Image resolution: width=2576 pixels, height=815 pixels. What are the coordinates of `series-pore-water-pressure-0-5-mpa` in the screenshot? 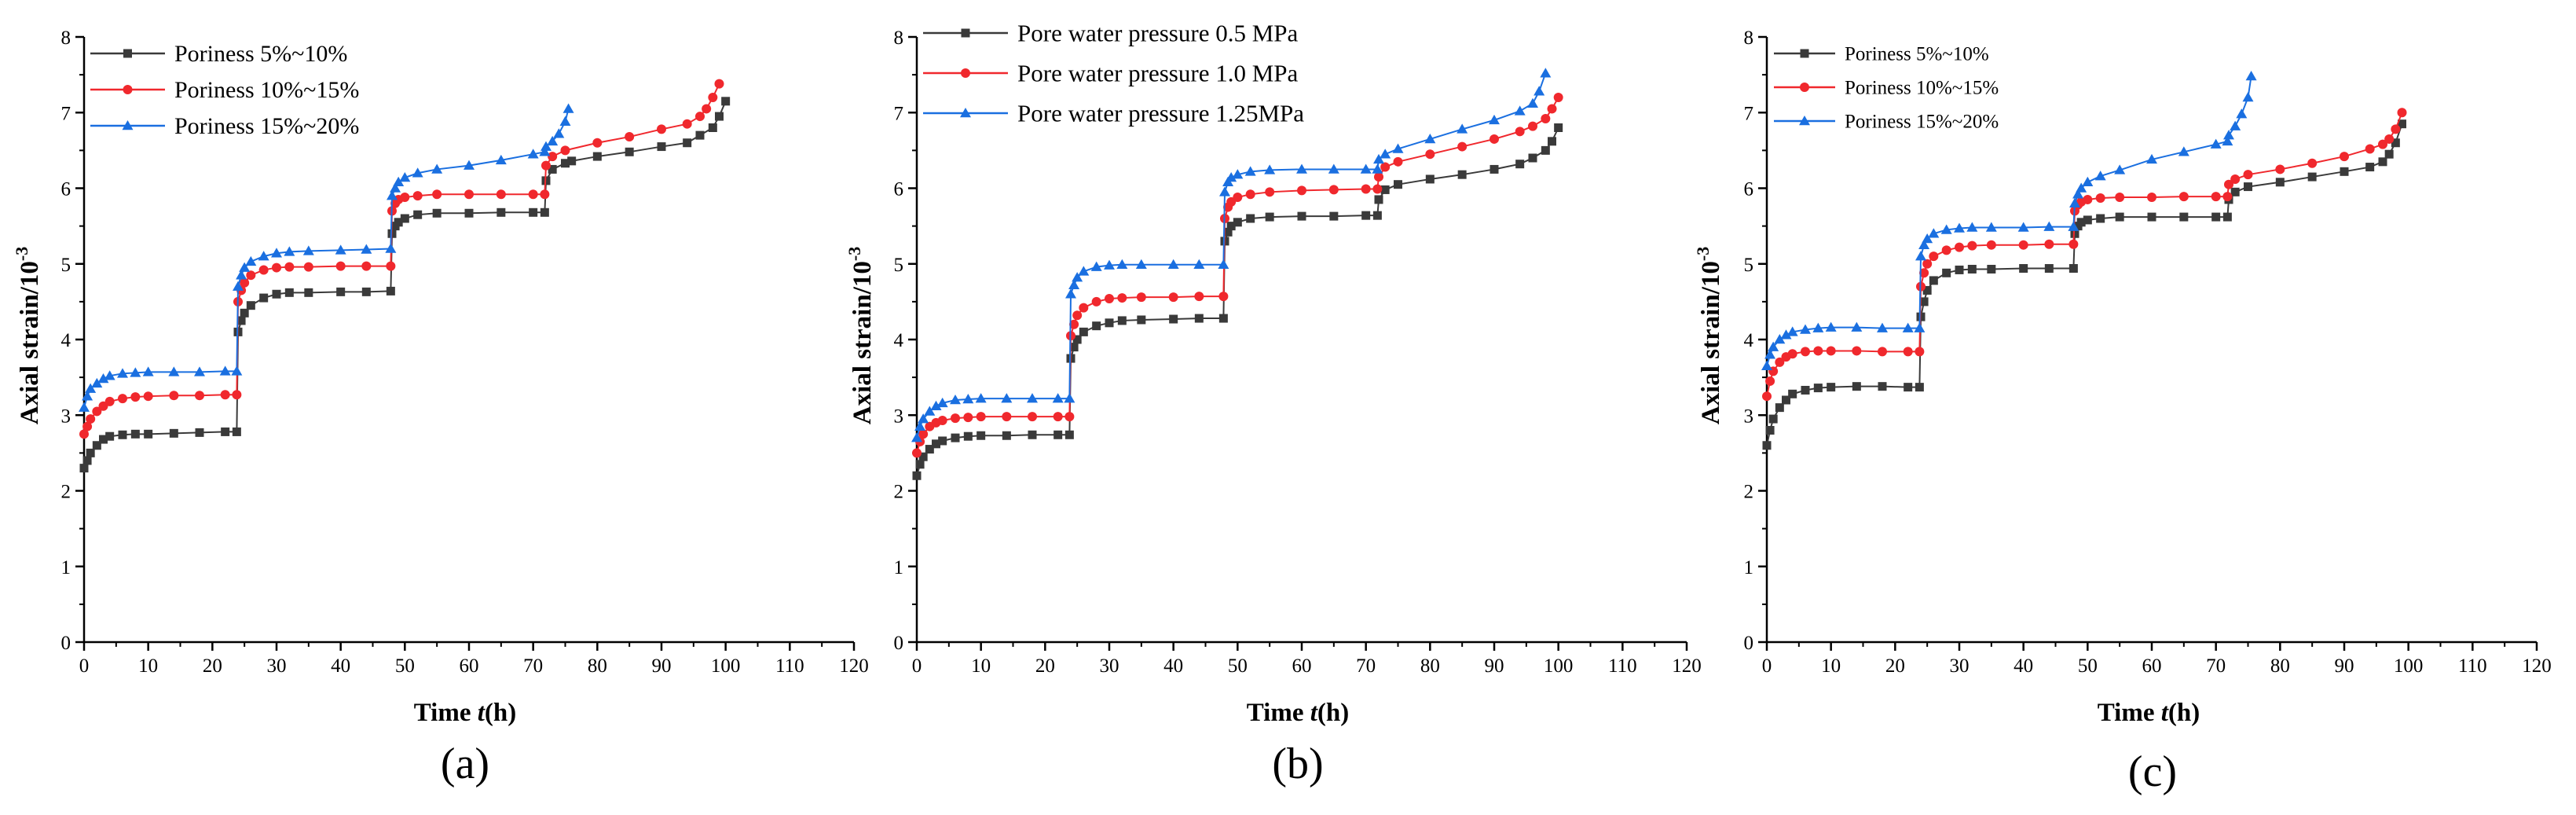 It's located at (1237, 301).